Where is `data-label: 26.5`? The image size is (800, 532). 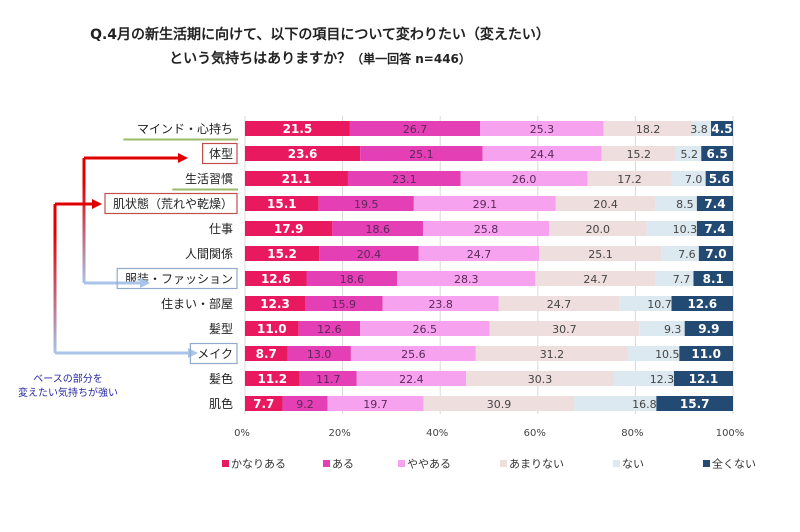
data-label: 26.5 is located at coordinates (425, 329).